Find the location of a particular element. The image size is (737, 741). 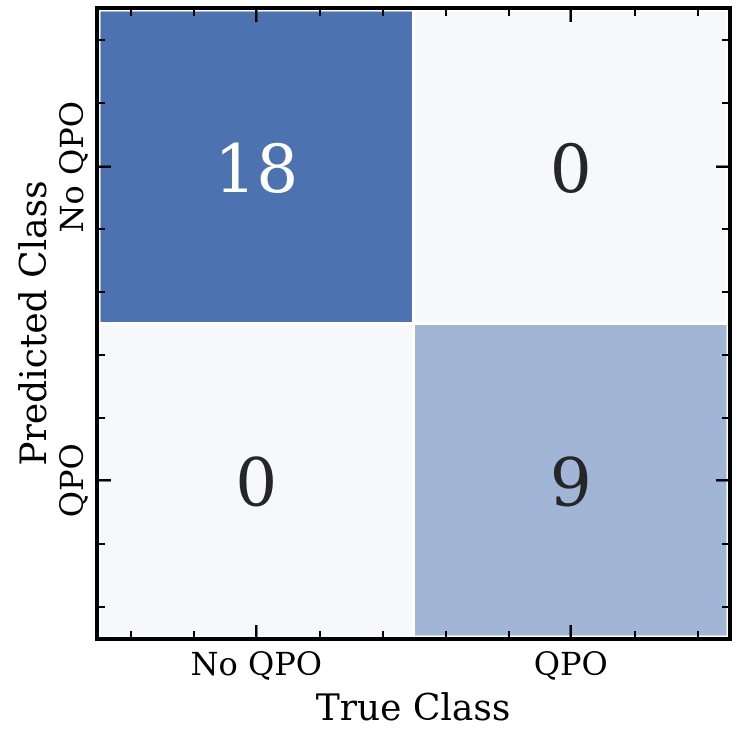

y-tick-labels: No QPO QPO is located at coordinates (72, 309).